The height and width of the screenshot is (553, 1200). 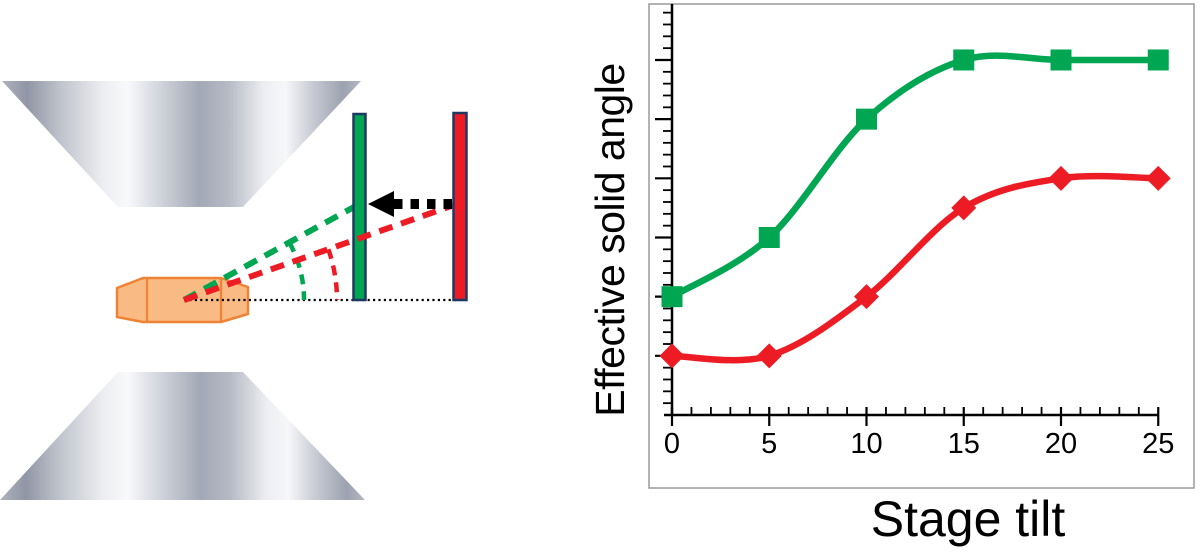 I want to click on pole-piece-top, so click(x=181, y=144).